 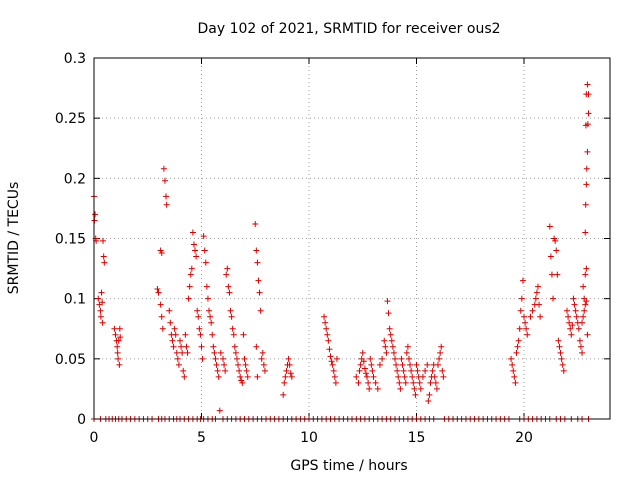 What do you see at coordinates (75, 179) in the screenshot?
I see `y-tick-label: 0.2` at bounding box center [75, 179].